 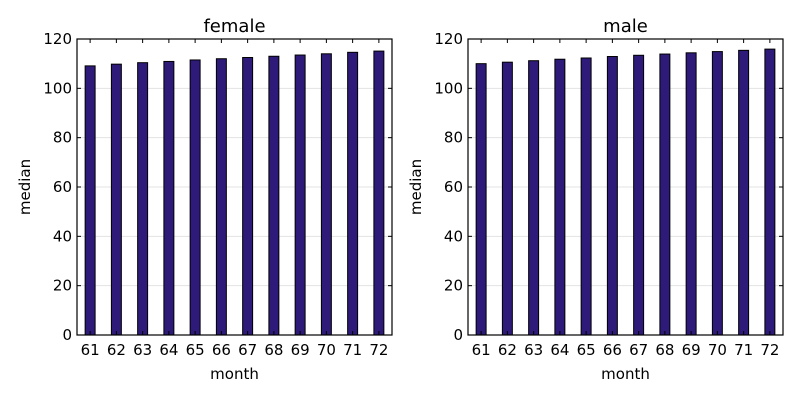 I want to click on chart-title: female, so click(x=234, y=26).